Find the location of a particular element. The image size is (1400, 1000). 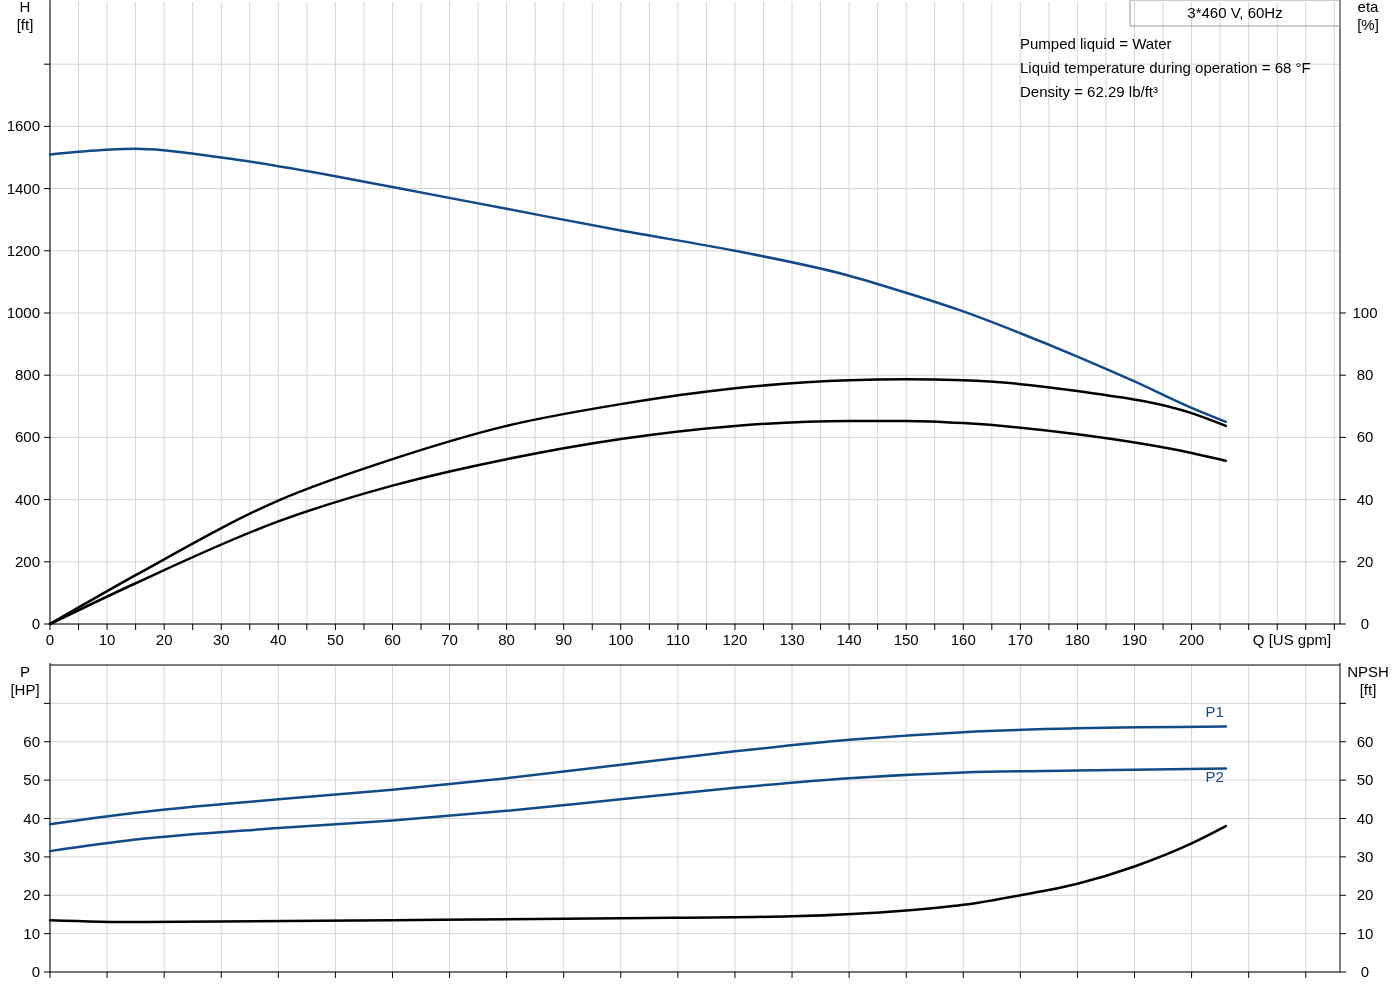

x-tick-label: 0 is located at coordinates (50, 639).